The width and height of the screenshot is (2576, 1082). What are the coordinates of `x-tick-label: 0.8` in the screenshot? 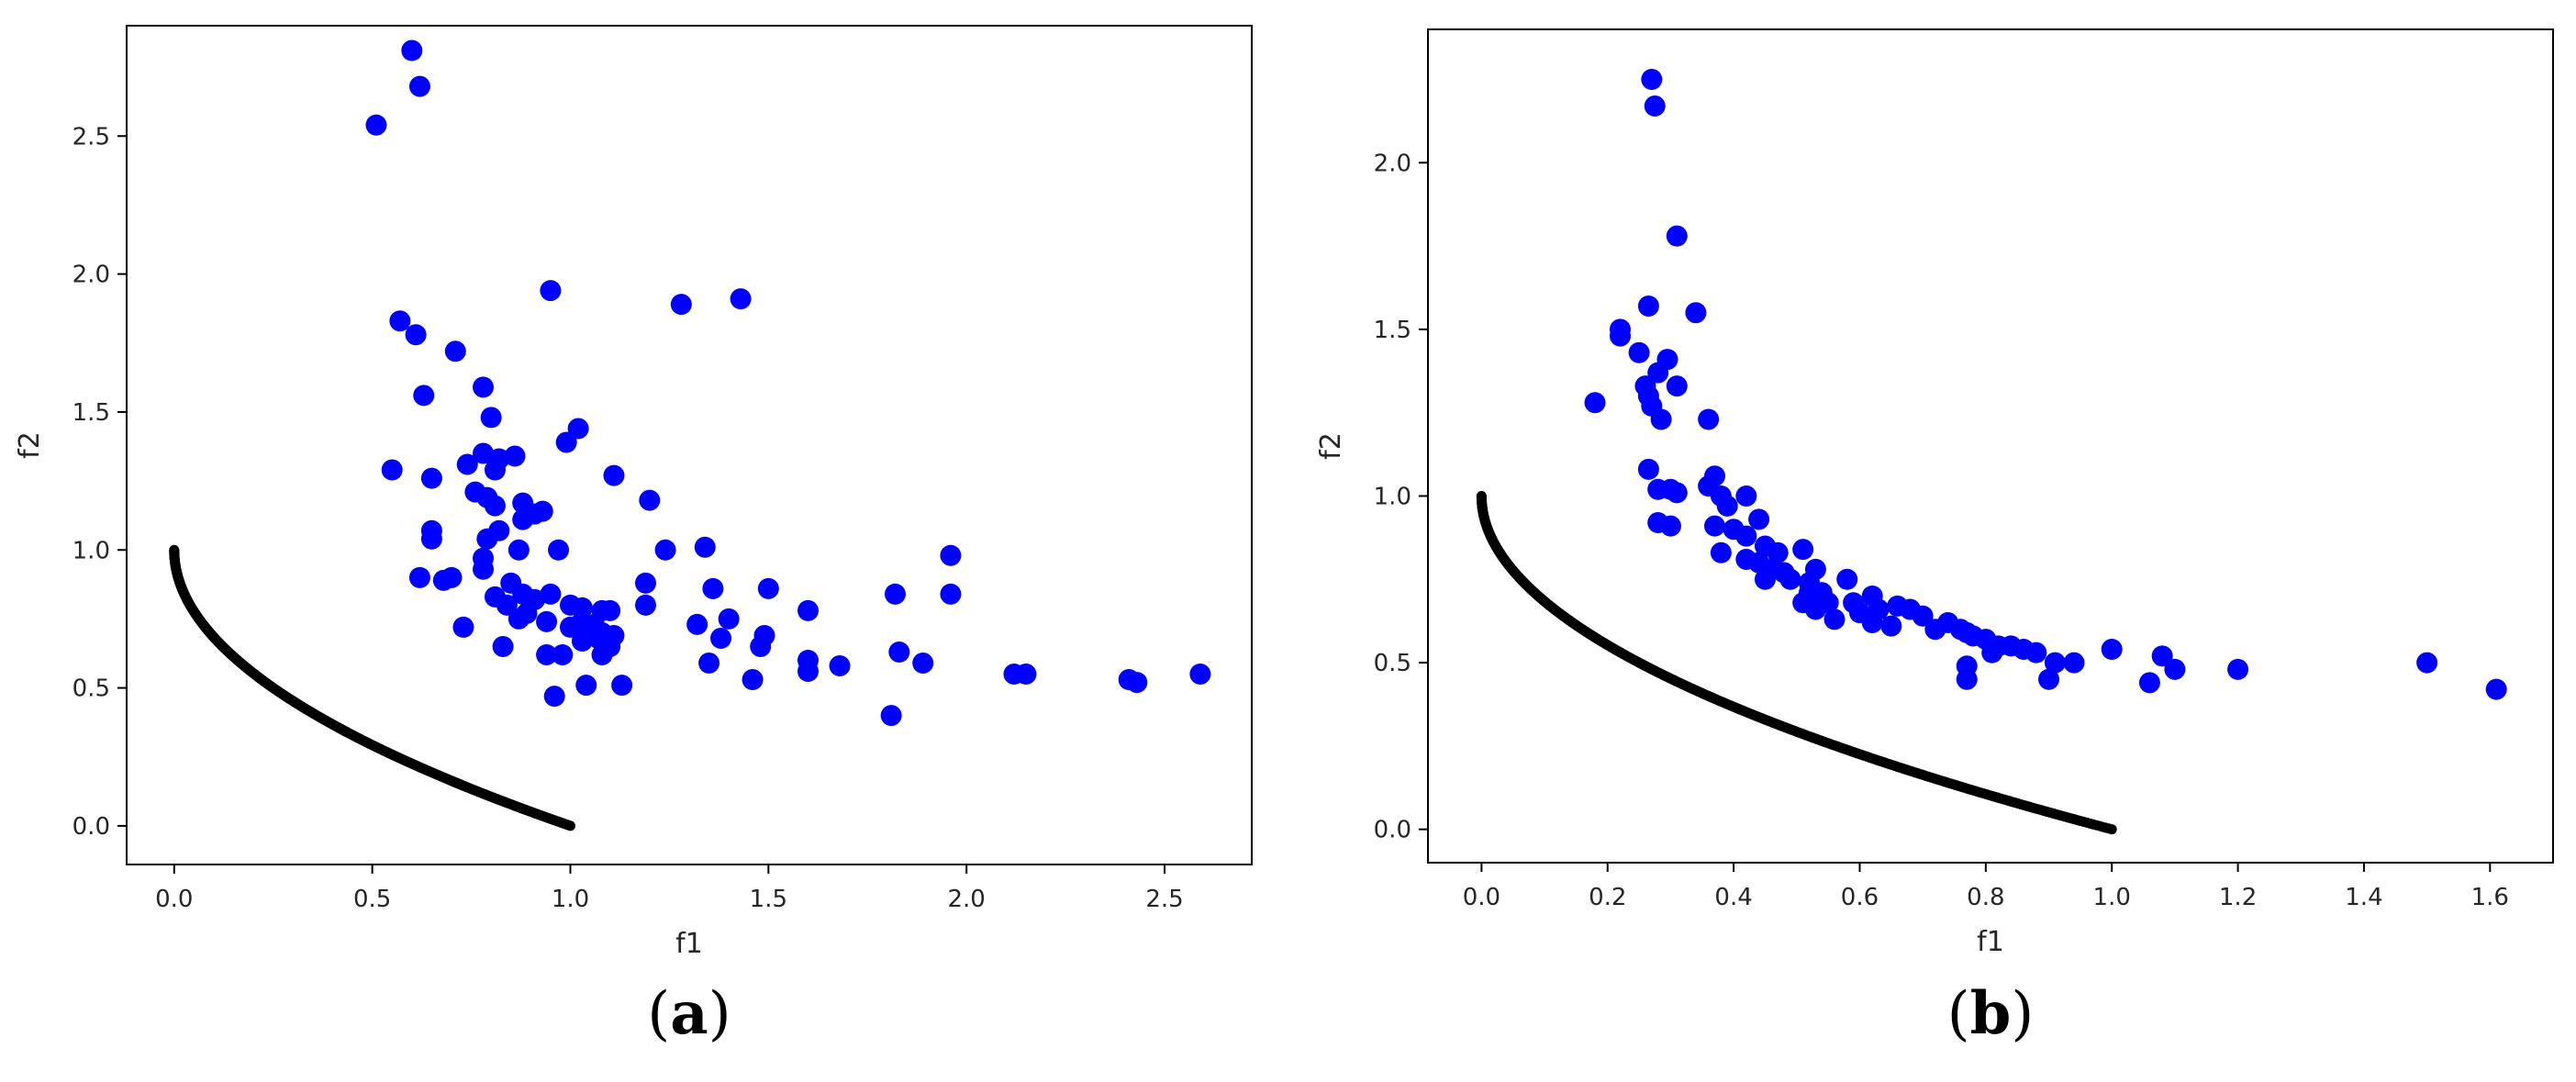 It's located at (1985, 897).